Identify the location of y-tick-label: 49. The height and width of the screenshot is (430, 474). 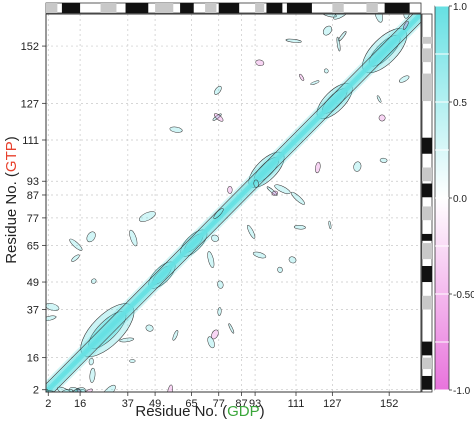
(33, 283).